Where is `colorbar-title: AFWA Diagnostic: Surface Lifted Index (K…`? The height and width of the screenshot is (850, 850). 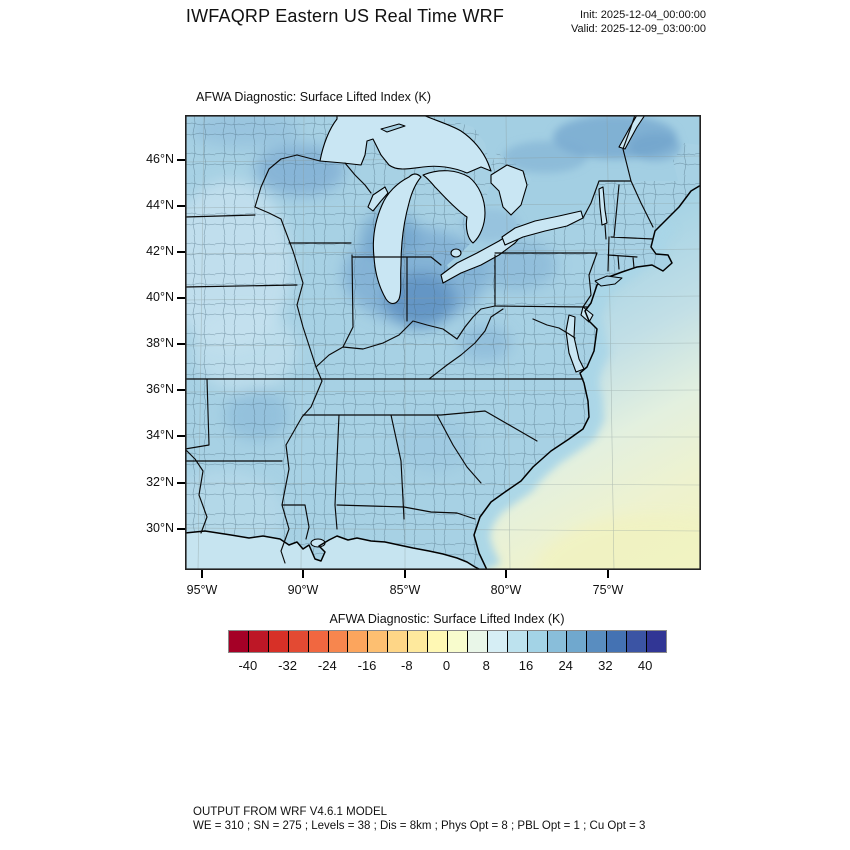
colorbar-title: AFWA Diagnostic: Surface Lifted Index (K… is located at coordinates (447, 619).